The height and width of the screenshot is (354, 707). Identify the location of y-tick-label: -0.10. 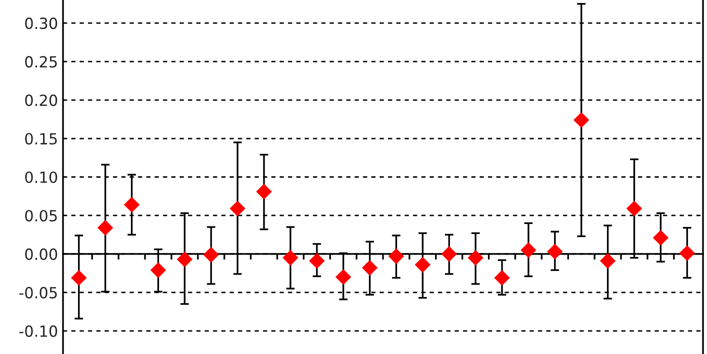
(38, 331).